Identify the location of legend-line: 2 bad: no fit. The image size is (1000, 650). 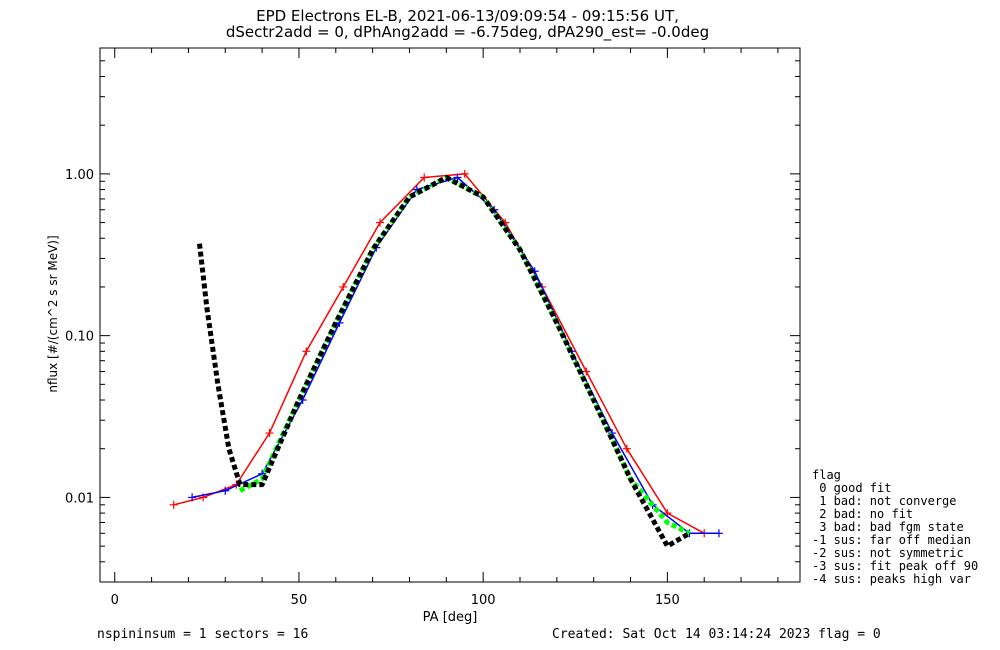
(863, 514).